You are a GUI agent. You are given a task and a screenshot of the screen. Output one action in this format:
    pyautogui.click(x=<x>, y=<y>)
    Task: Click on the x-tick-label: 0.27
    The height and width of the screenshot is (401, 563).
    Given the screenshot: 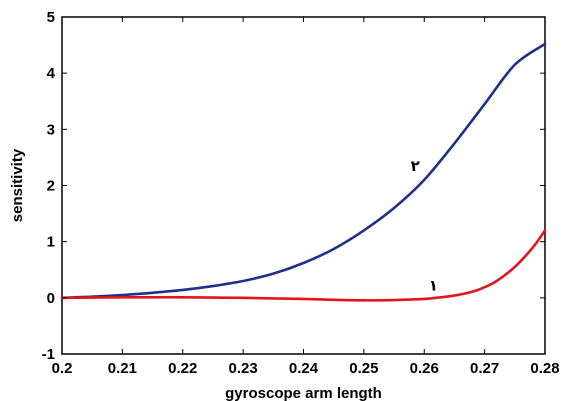 What is the action you would take?
    pyautogui.click(x=484, y=368)
    